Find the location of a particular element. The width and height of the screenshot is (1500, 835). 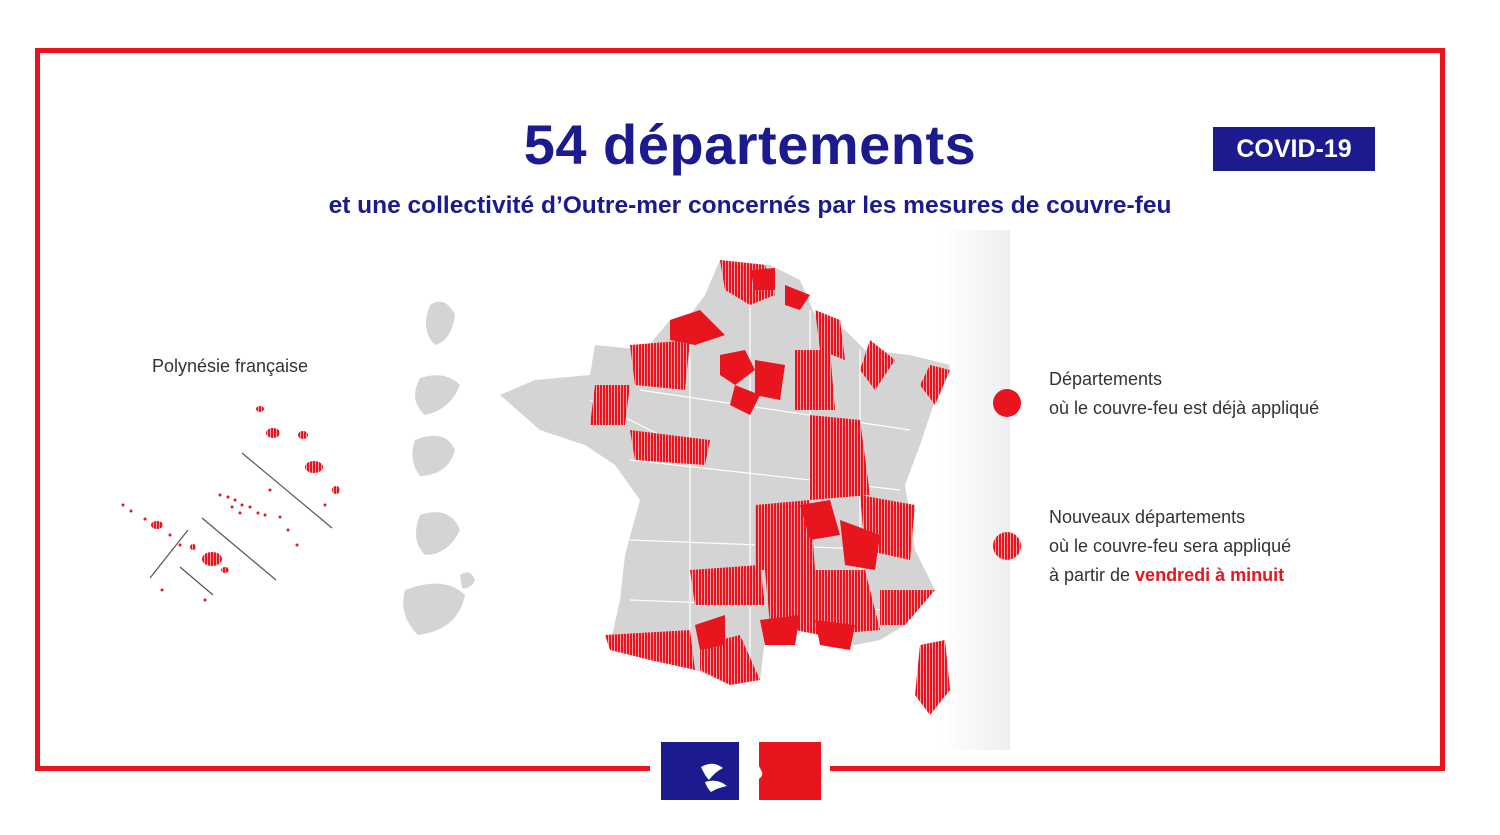

covid-badge: COVID-19 is located at coordinates (1294, 149).